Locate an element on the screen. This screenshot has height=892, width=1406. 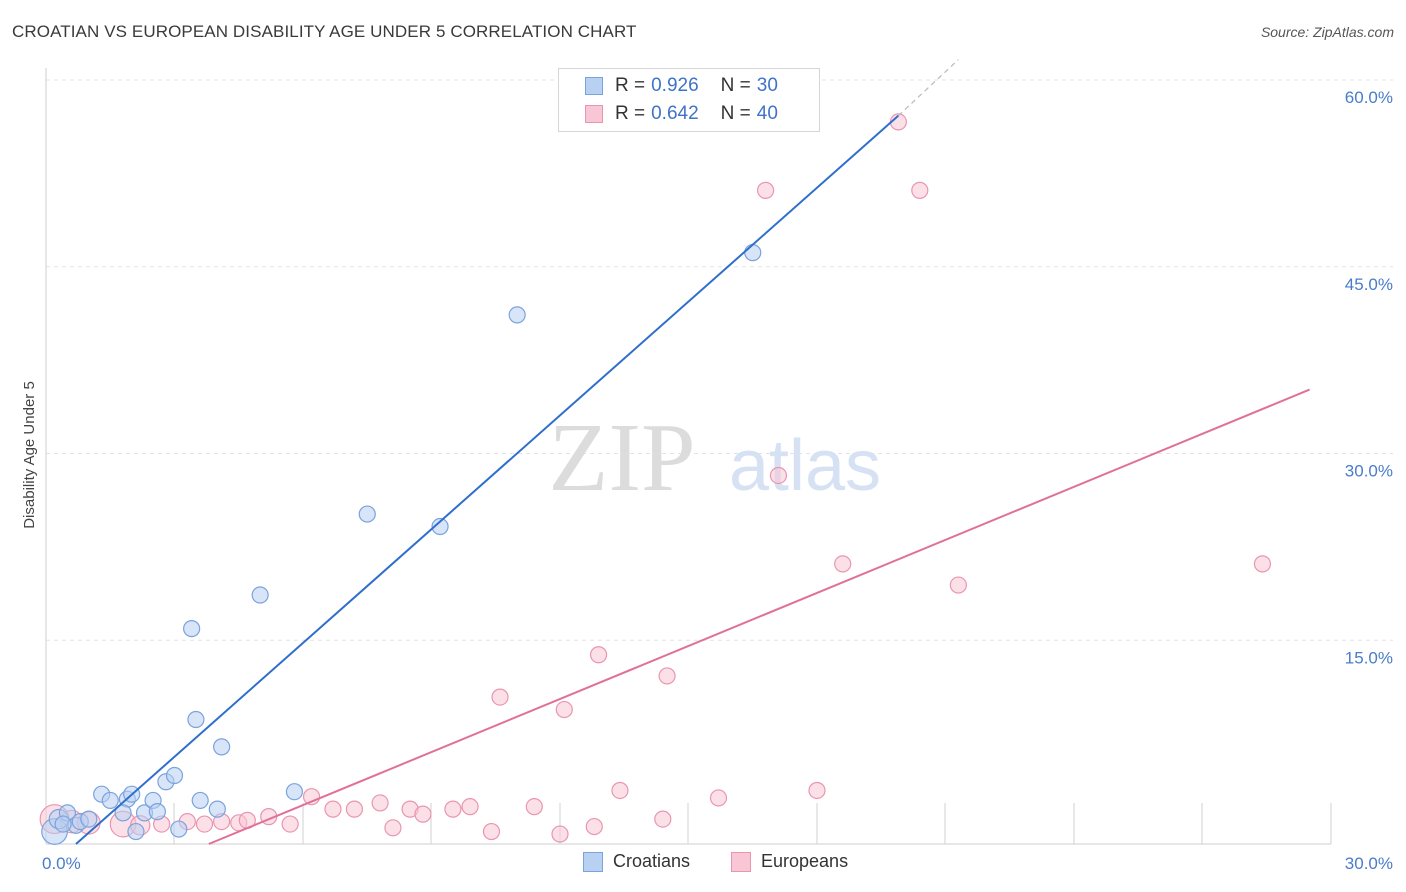
bottom-legend-croatians: Croatians is located at coordinates (636, 861).